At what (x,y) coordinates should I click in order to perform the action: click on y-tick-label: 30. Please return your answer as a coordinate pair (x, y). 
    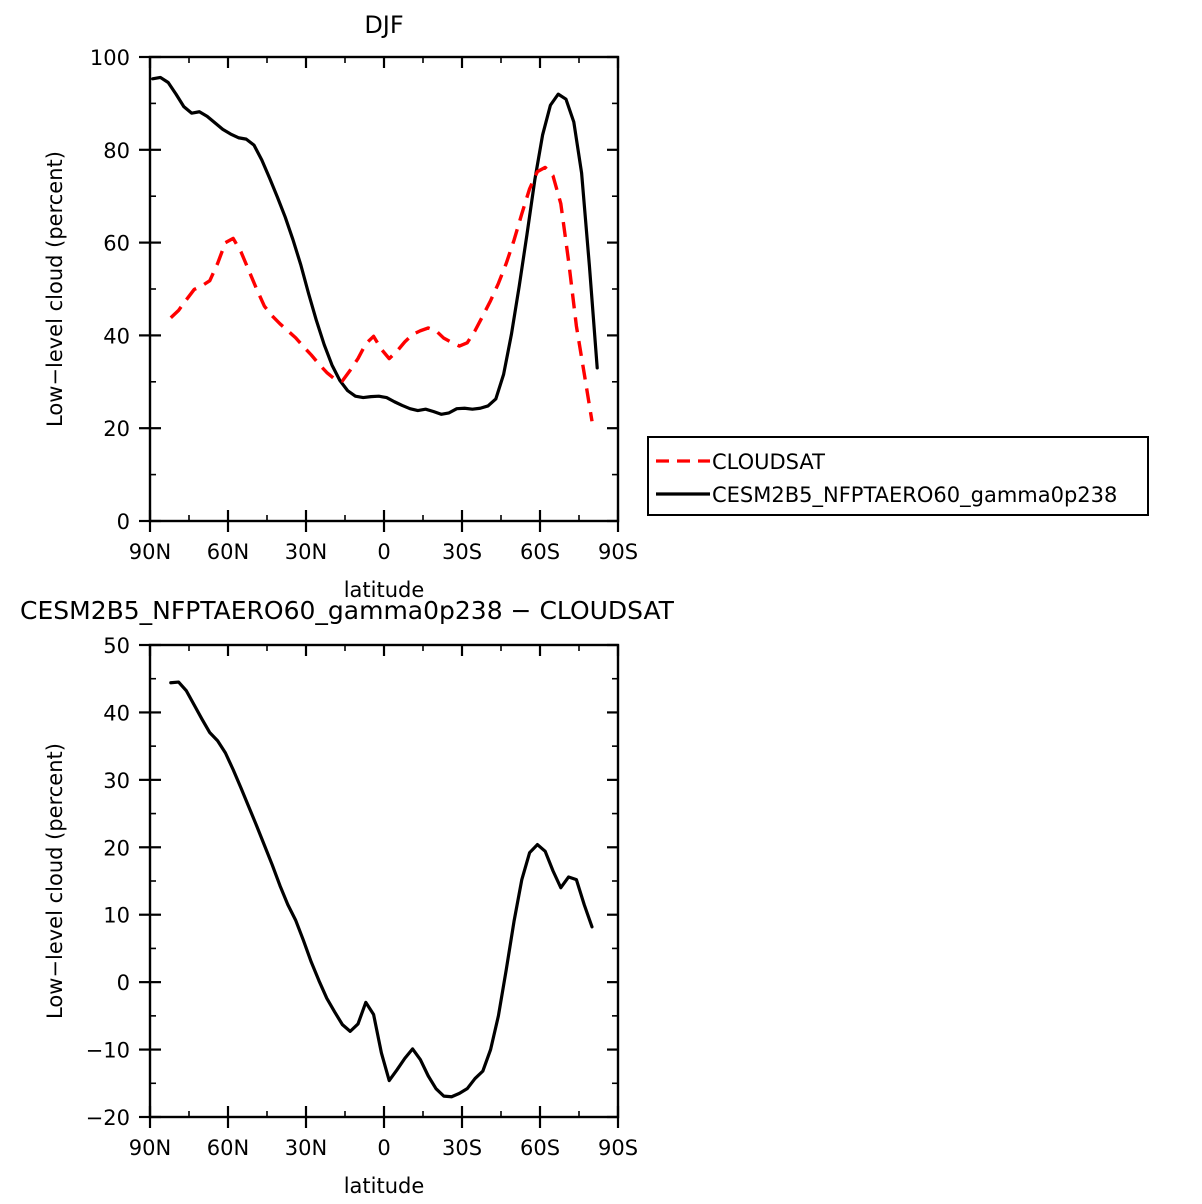
    Looking at the image, I should click on (116, 781).